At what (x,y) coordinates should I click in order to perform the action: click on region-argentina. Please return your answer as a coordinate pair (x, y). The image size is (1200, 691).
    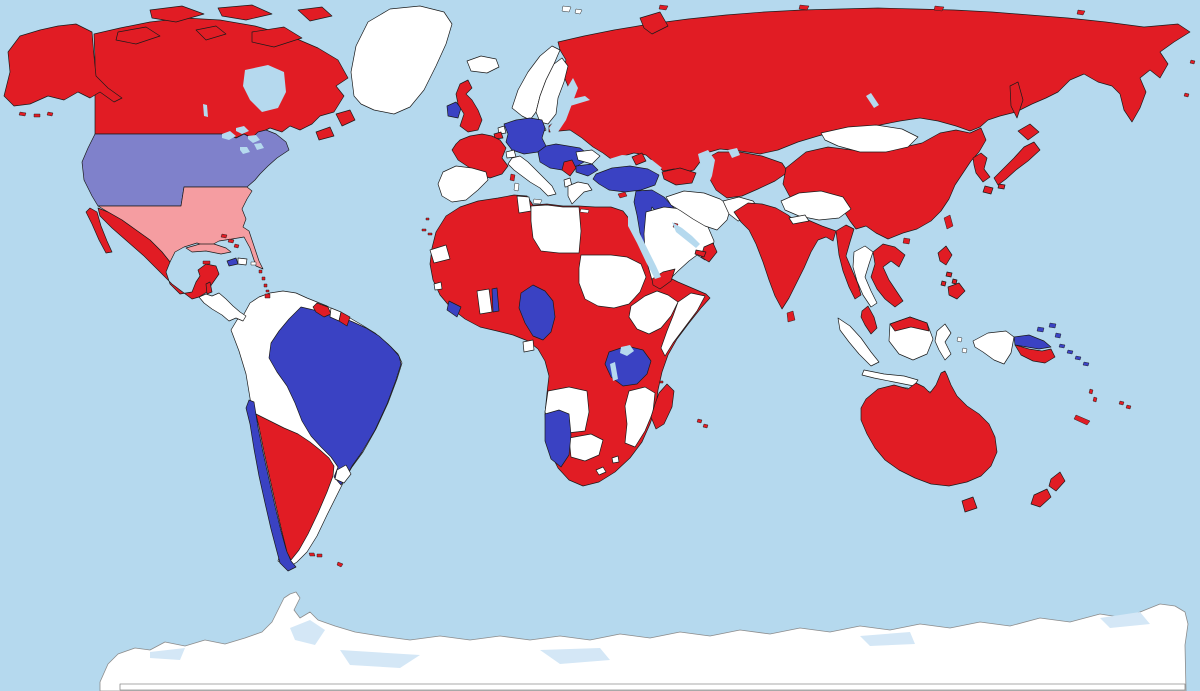
    Looking at the image, I should click on (295, 487).